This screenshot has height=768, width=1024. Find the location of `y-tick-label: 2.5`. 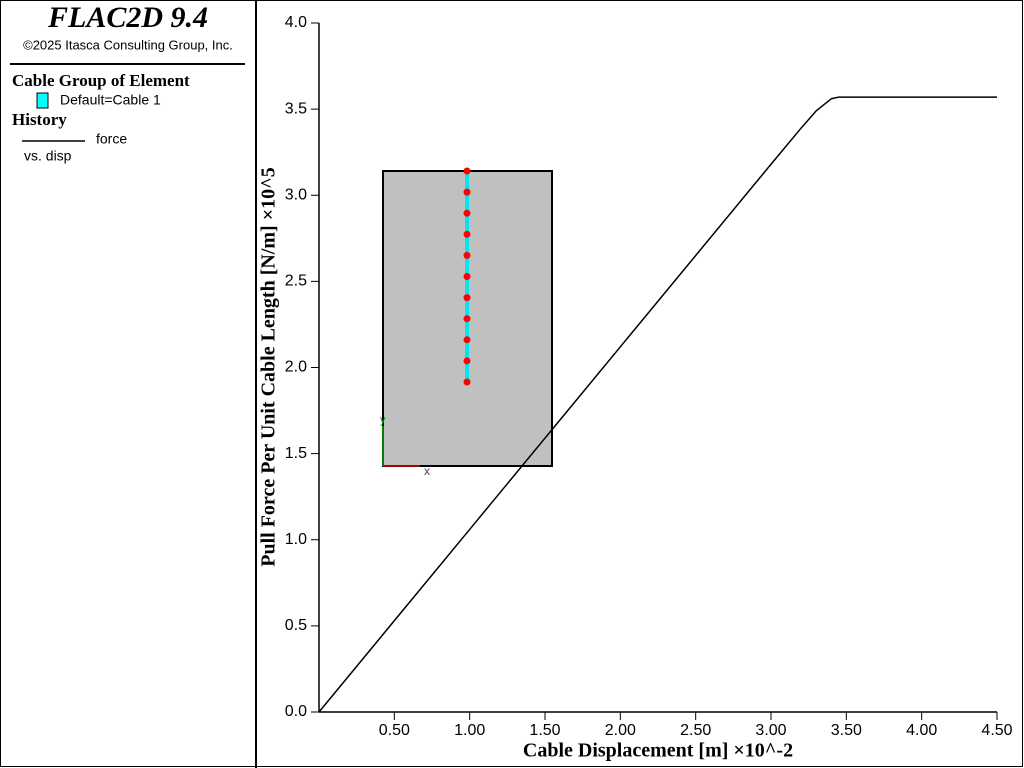

y-tick-label: 2.5 is located at coordinates (296, 281).